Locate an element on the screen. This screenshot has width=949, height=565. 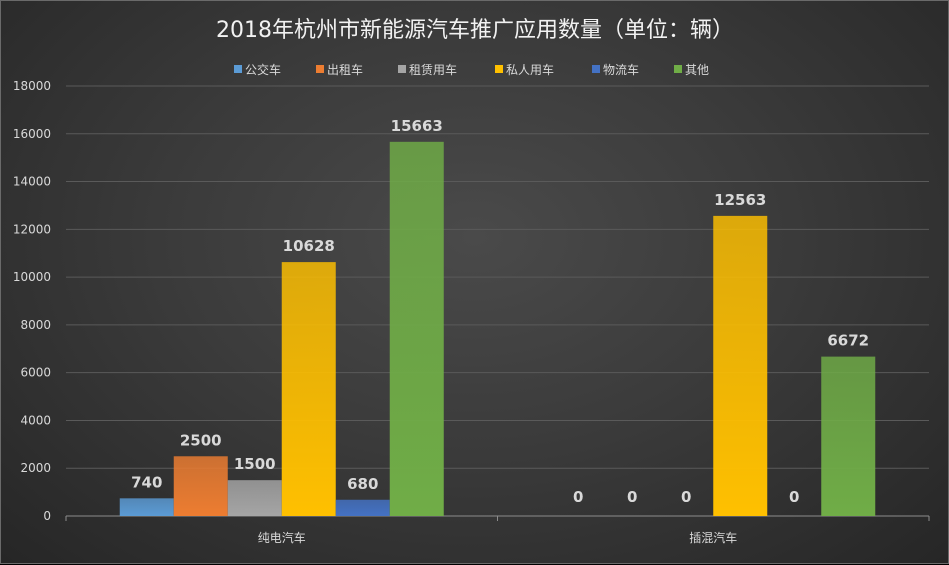
y-tick-label: 0 is located at coordinates (47, 516).